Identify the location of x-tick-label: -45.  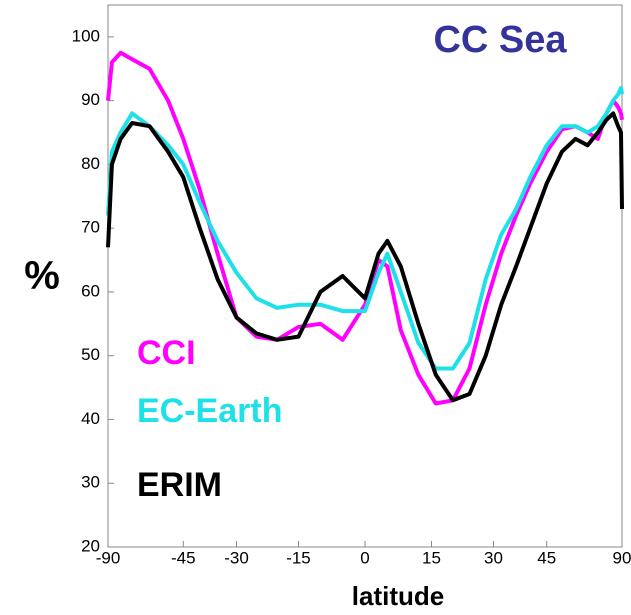
(183, 557).